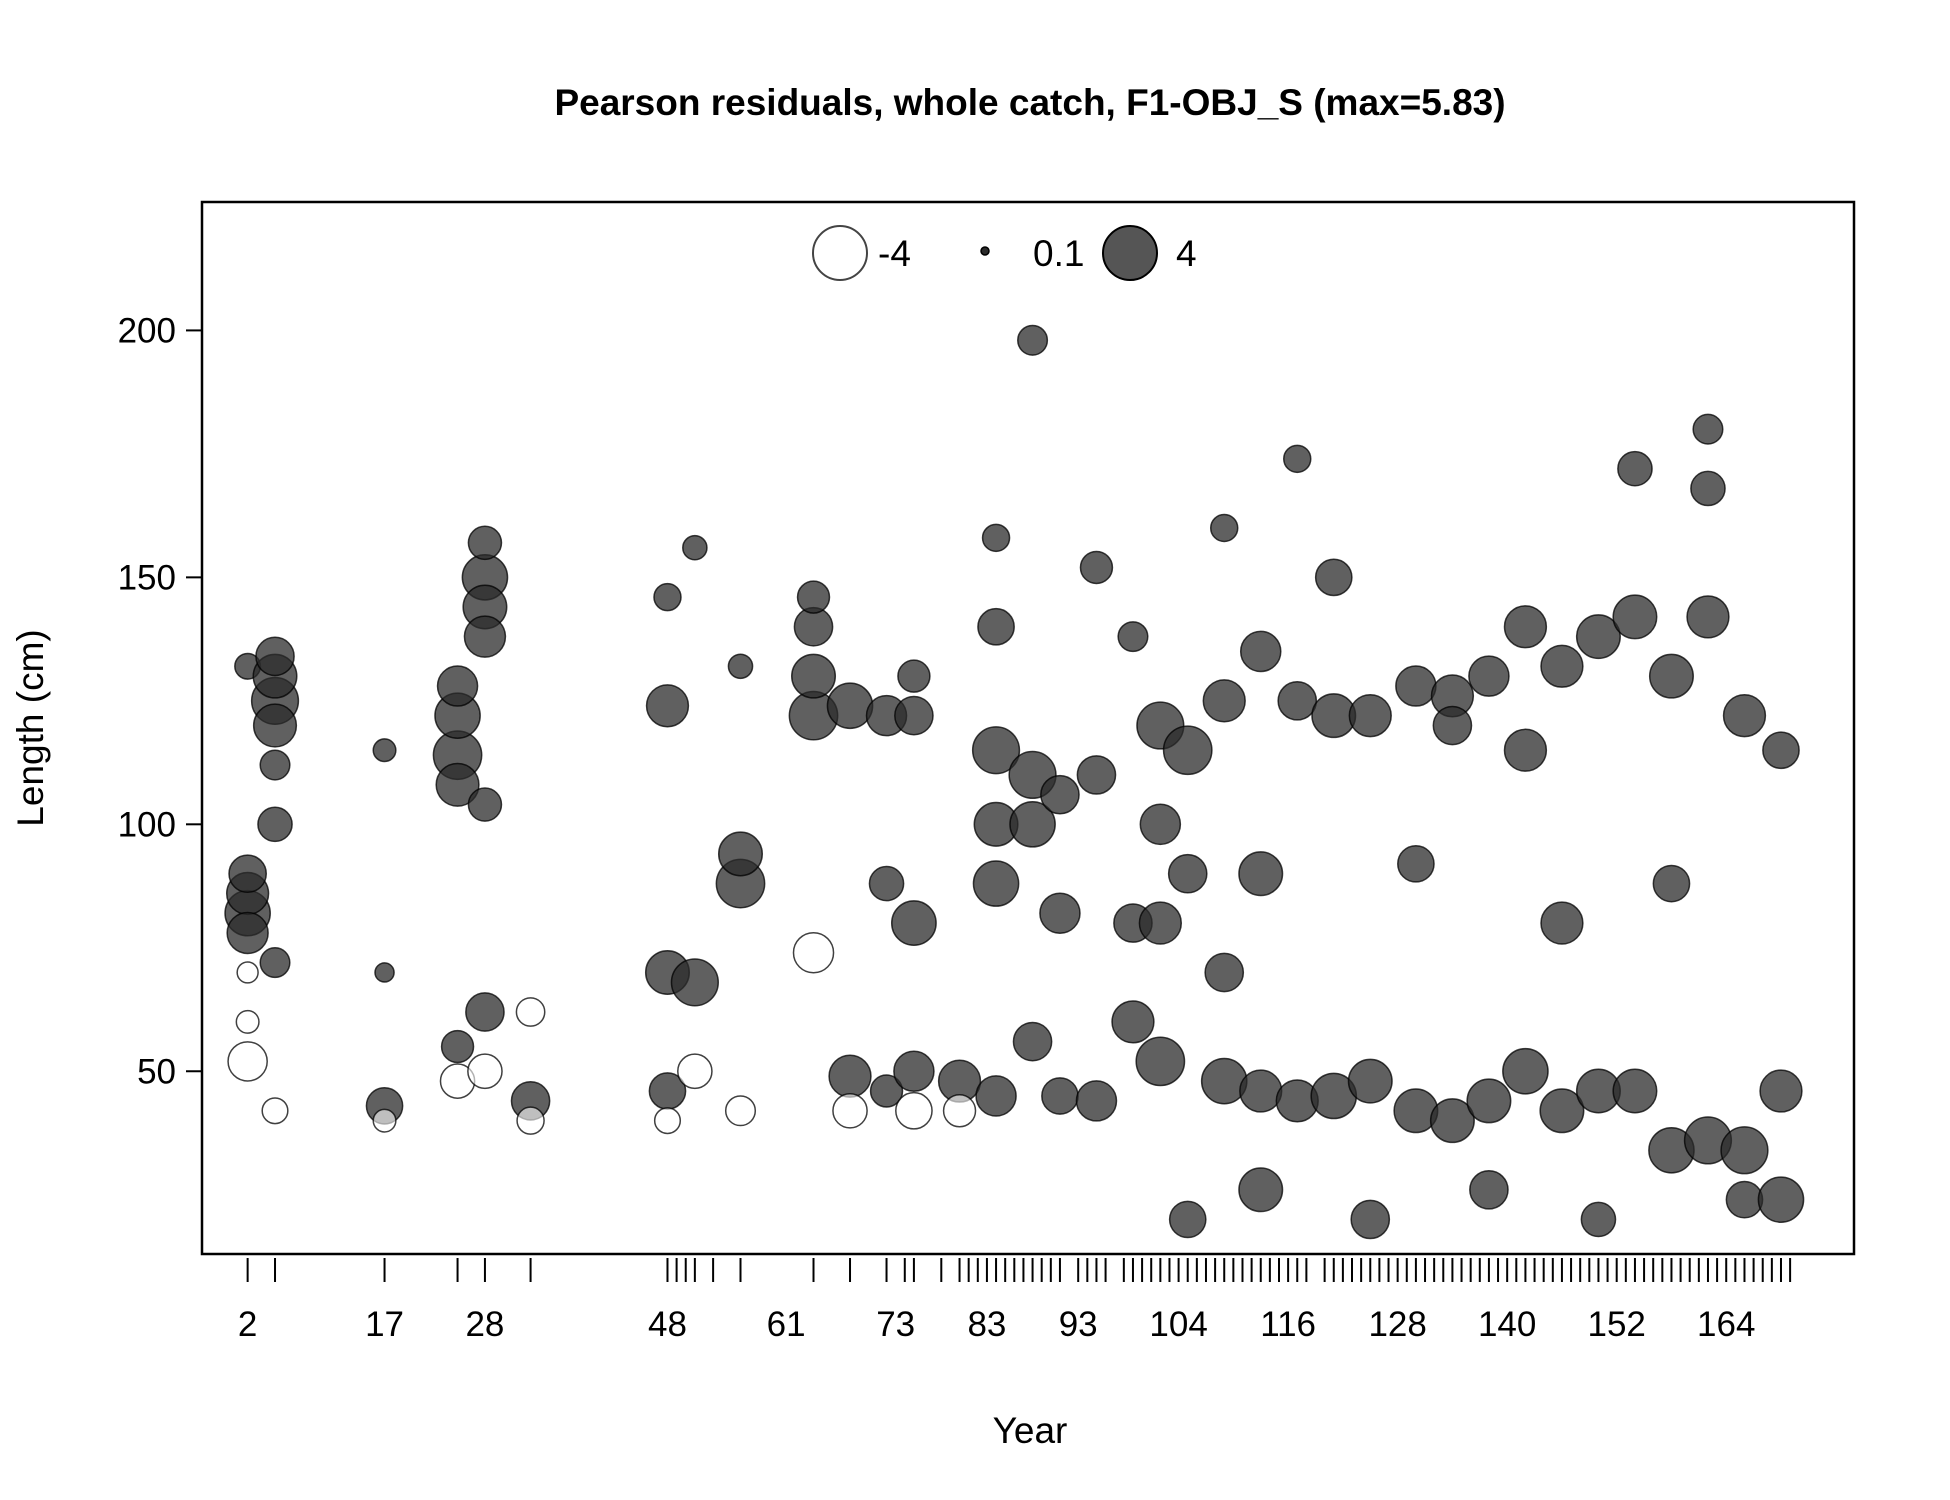 The image size is (1950, 1500). Describe the element at coordinates (484, 1324) in the screenshot. I see `x-tick-label: 28` at that location.